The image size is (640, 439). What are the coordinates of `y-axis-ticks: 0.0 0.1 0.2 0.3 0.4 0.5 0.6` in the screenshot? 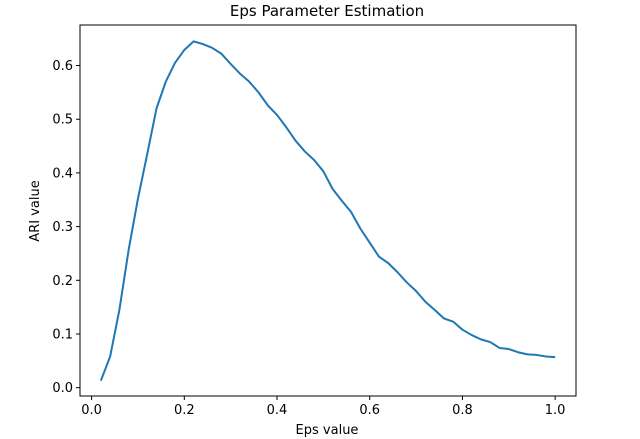 It's located at (66, 227).